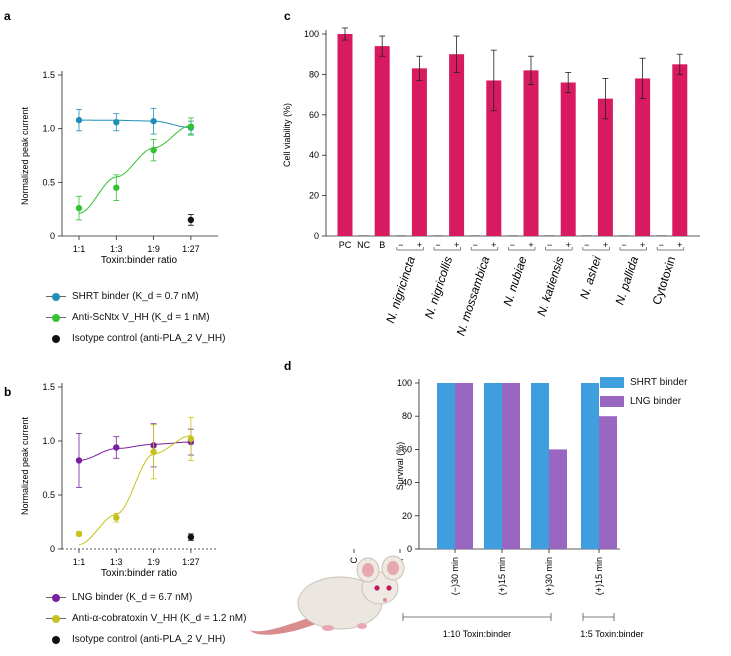 This screenshot has height=656, width=731. Describe the element at coordinates (377, 588) in the screenshot. I see `mouse-eye-left` at that location.